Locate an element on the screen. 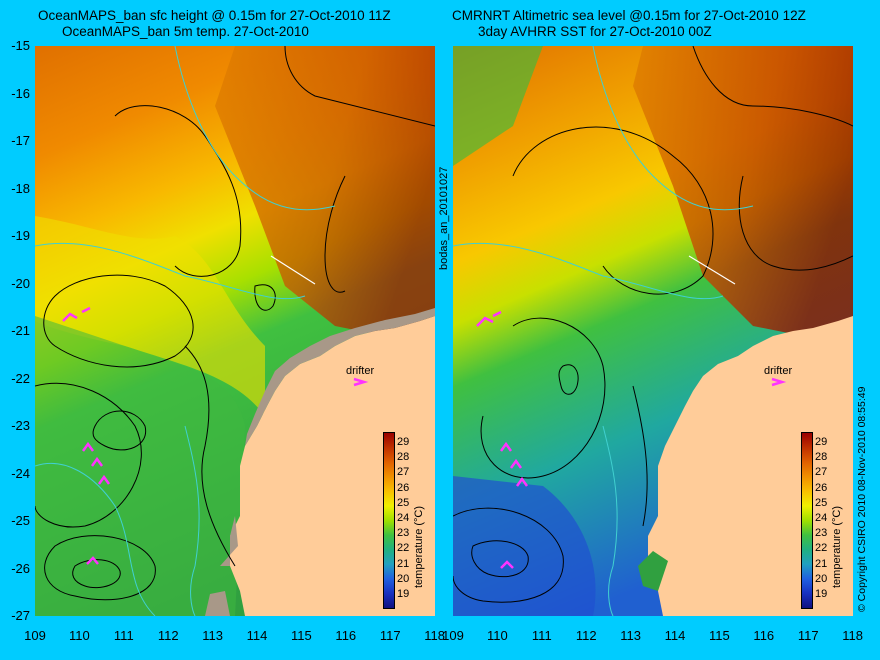 The image size is (880, 660). right-x-tick-label: 115 is located at coordinates (719, 635).